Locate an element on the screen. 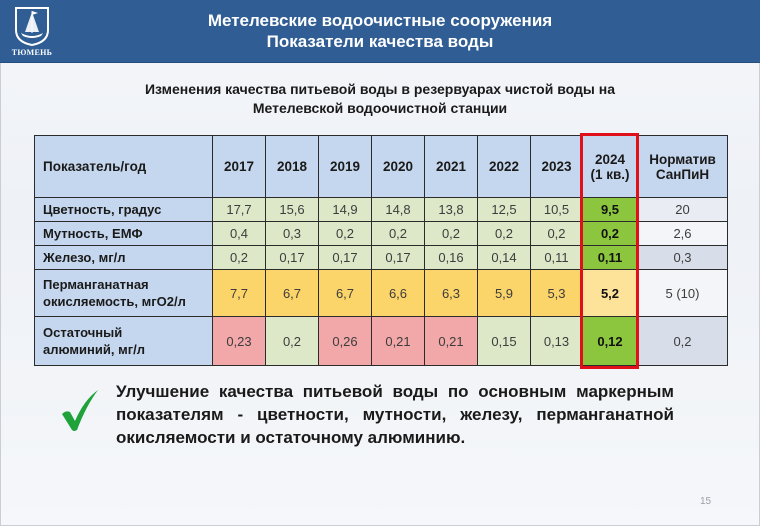  title-line-1: Метелевские водоочистные сооружения is located at coordinates (380, 20).